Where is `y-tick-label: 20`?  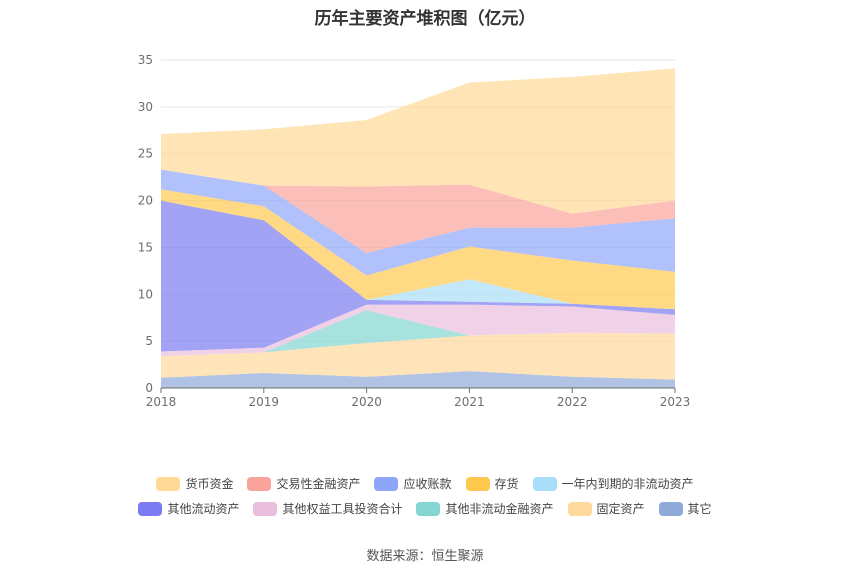 y-tick-label: 20 is located at coordinates (145, 201).